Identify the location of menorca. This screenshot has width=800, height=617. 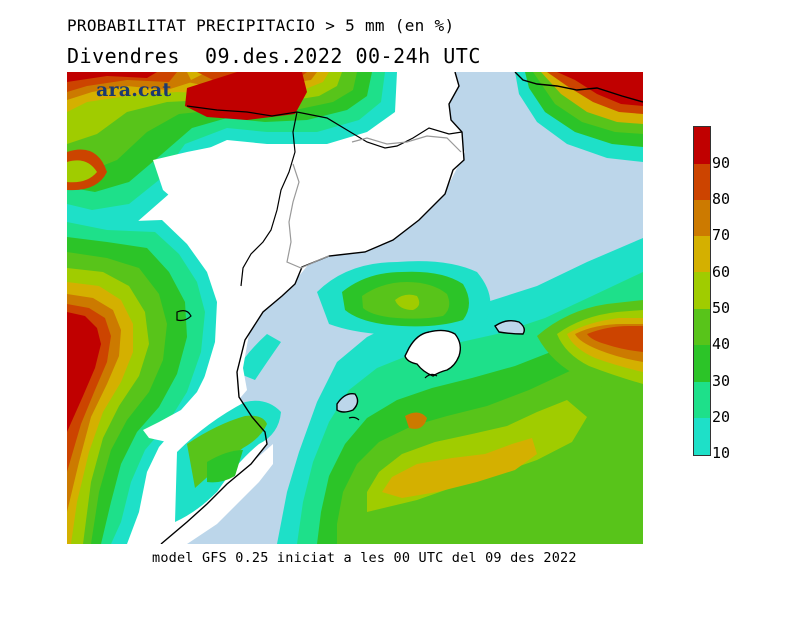
(510, 327).